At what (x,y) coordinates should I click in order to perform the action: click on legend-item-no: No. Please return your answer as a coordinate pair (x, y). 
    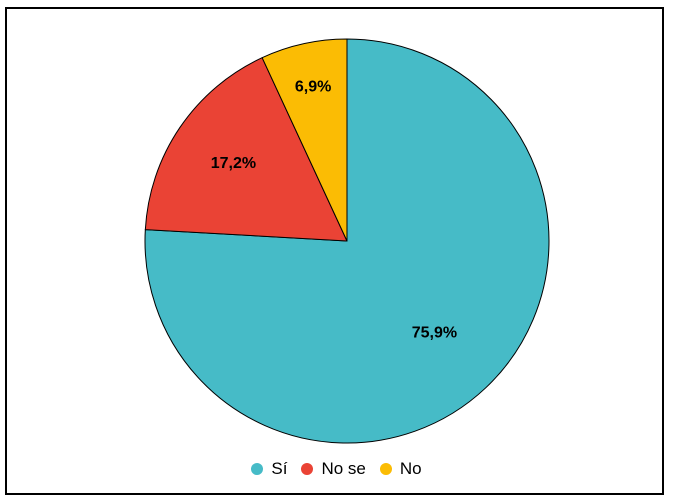
    Looking at the image, I should click on (400, 469).